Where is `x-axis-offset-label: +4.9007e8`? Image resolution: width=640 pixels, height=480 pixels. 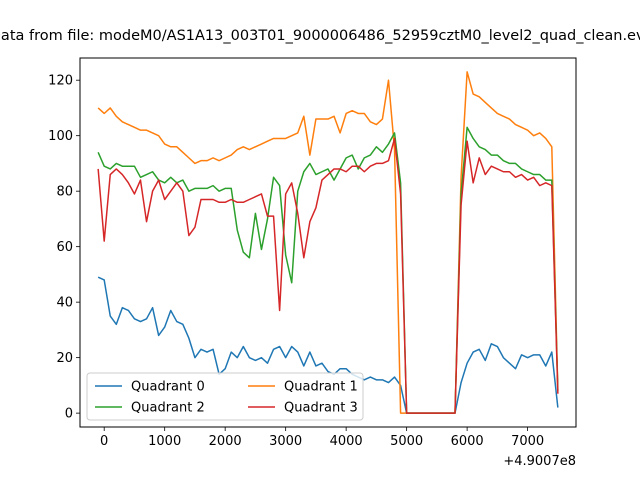
x-axis-offset-label: +4.9007e8 is located at coordinates (539, 461).